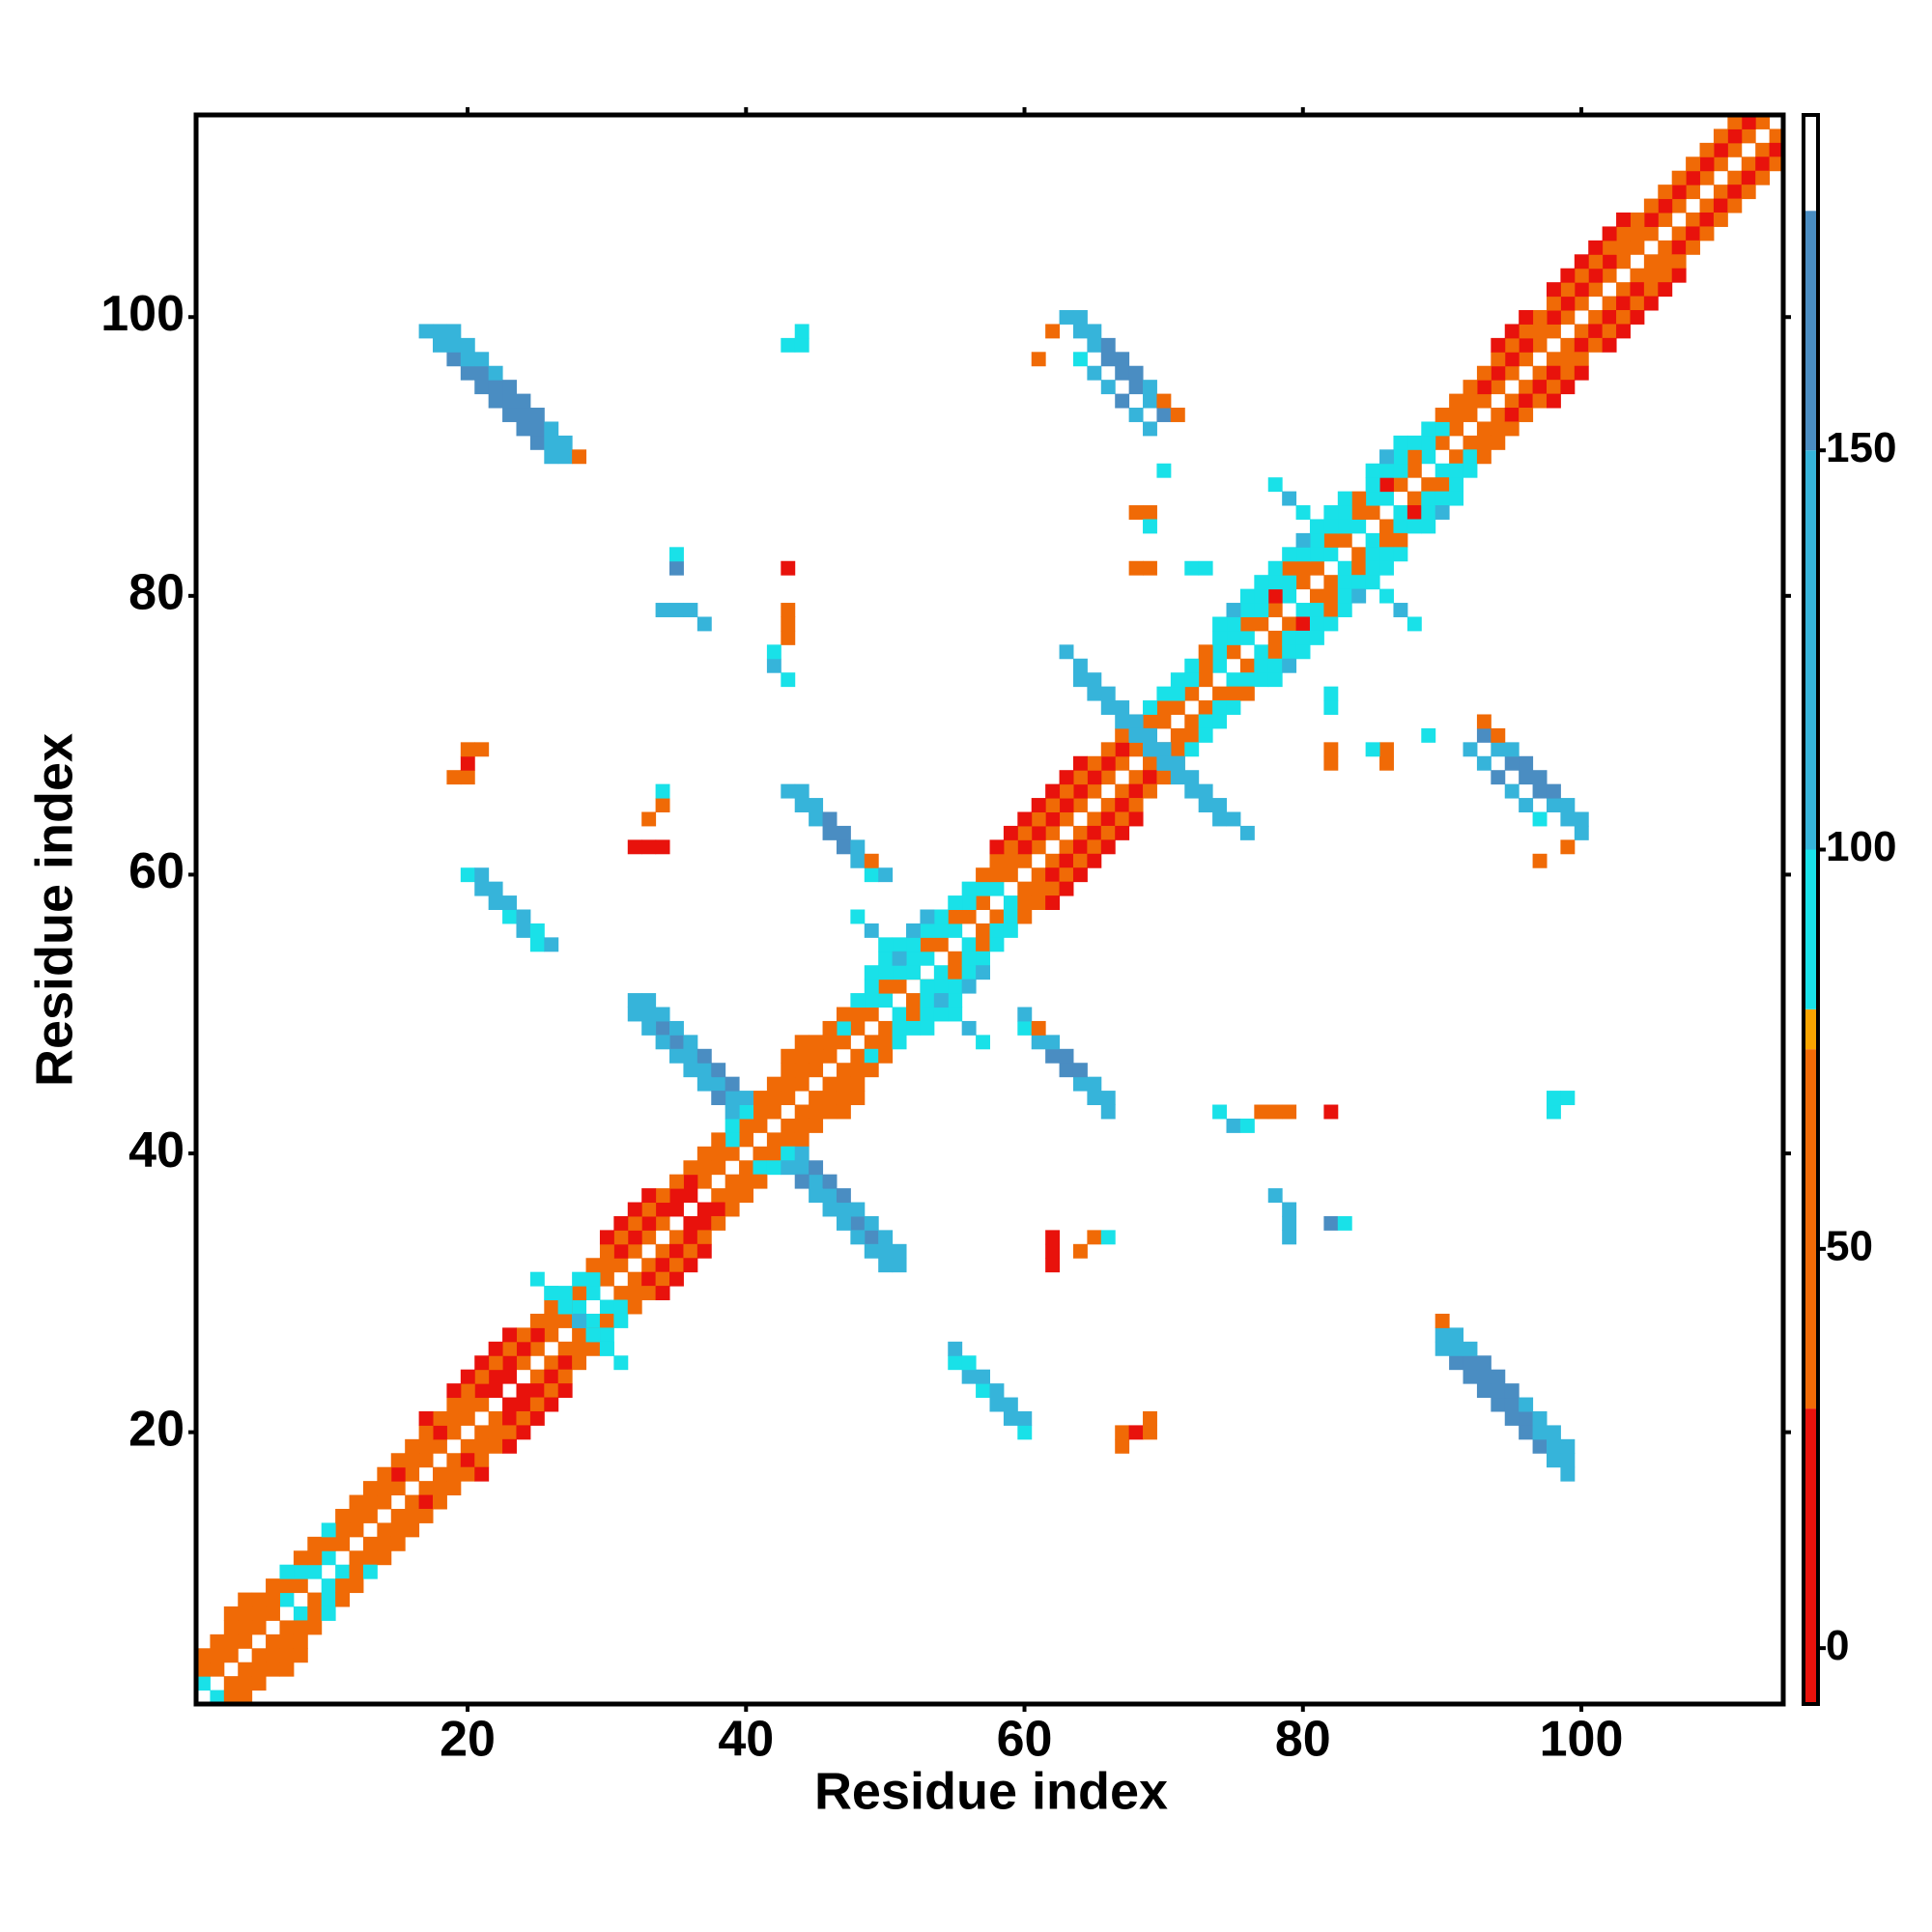  What do you see at coordinates (1025, 1740) in the screenshot?
I see `x-tick-label: 60` at bounding box center [1025, 1740].